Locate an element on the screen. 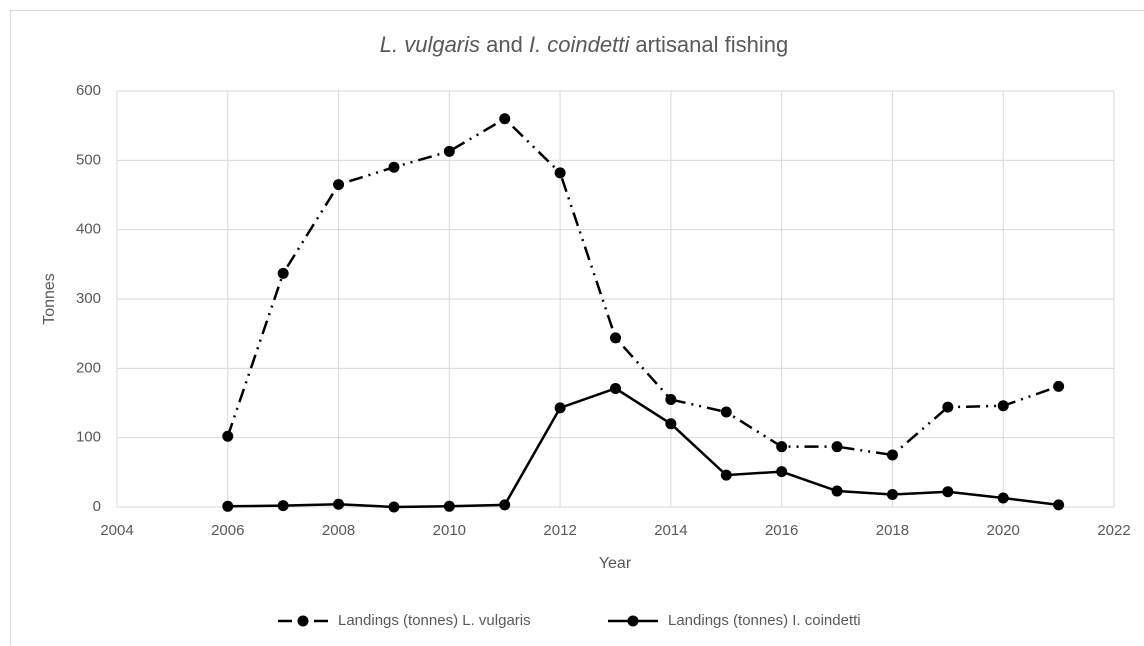  legend-label: Landings (tonnes) I. coindetti is located at coordinates (764, 620).